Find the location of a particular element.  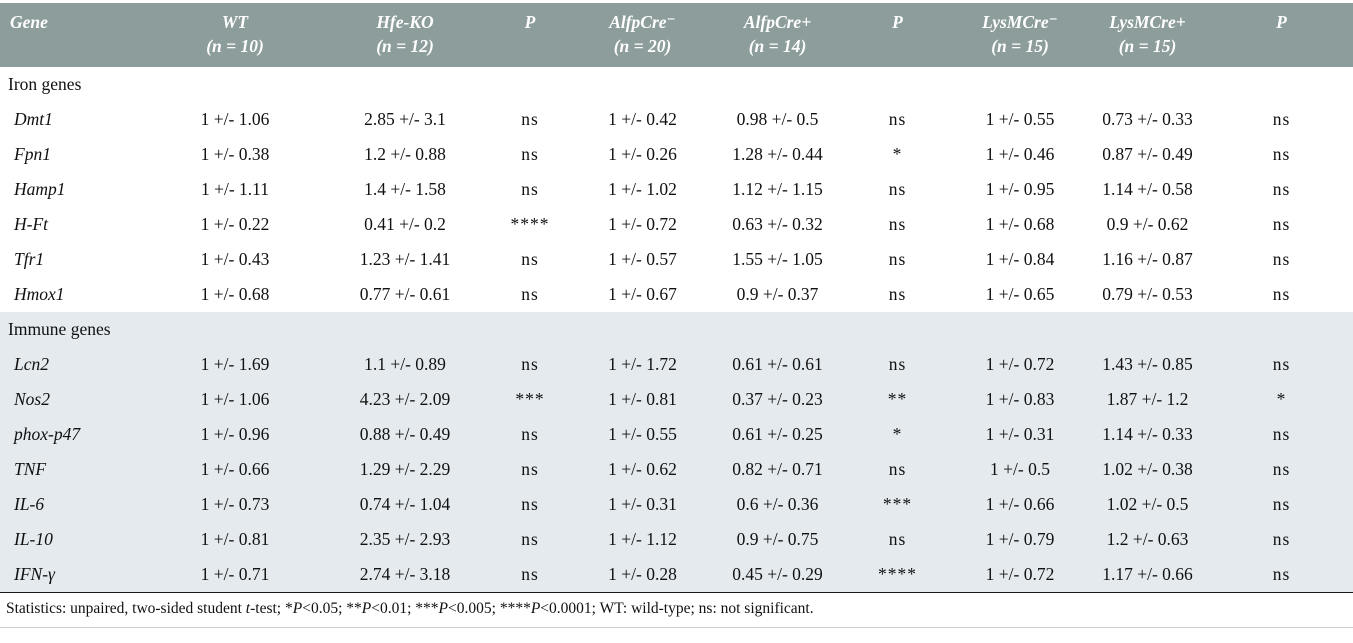

value-cell: 0.63 +/- 0.32 is located at coordinates (777, 224).